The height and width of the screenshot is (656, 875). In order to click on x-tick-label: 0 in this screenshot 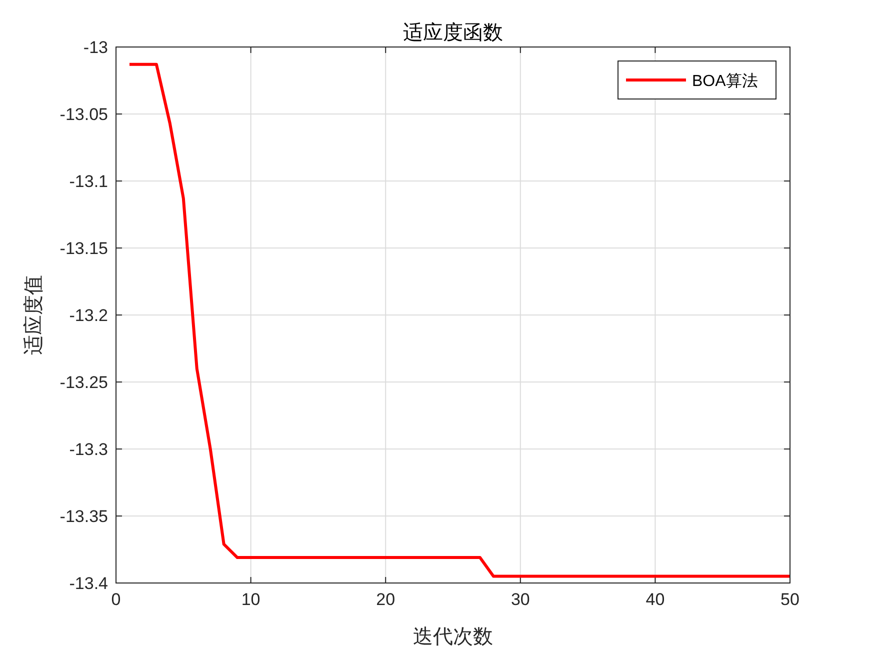, I will do `click(116, 599)`.